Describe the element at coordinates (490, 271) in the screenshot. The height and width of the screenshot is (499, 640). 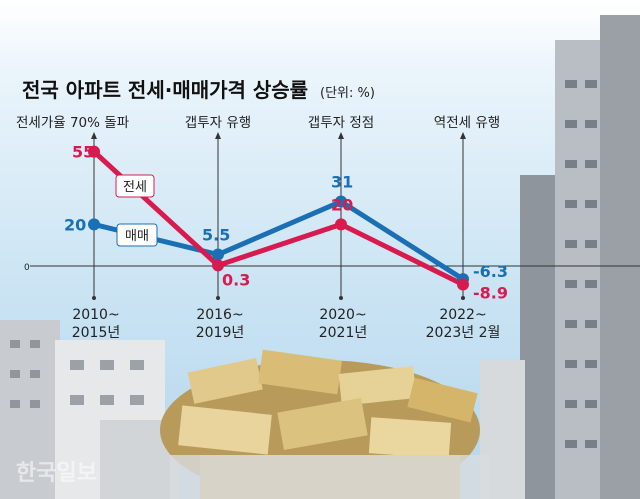
I see `data-label: -6.3` at that location.